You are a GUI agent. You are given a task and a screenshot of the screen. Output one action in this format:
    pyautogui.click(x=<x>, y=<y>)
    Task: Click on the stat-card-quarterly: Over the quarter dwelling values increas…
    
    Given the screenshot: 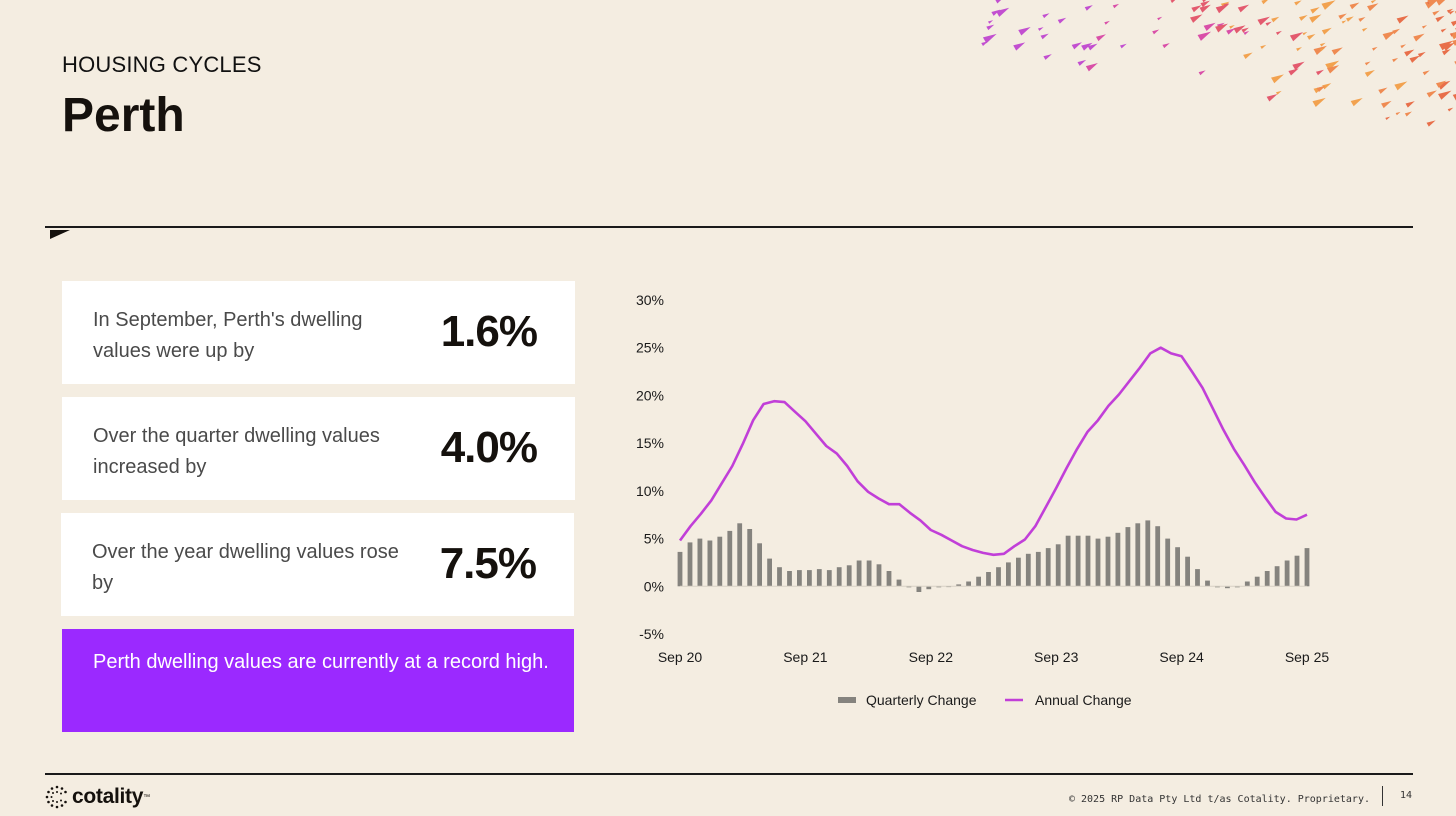 What is the action you would take?
    pyautogui.click(x=318, y=448)
    